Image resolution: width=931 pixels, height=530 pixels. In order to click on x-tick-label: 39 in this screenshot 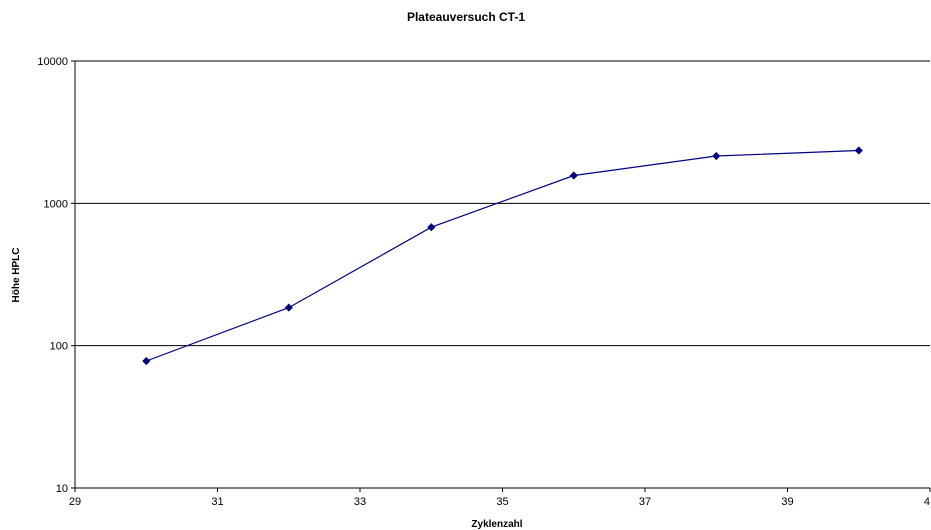, I will do `click(787, 502)`.